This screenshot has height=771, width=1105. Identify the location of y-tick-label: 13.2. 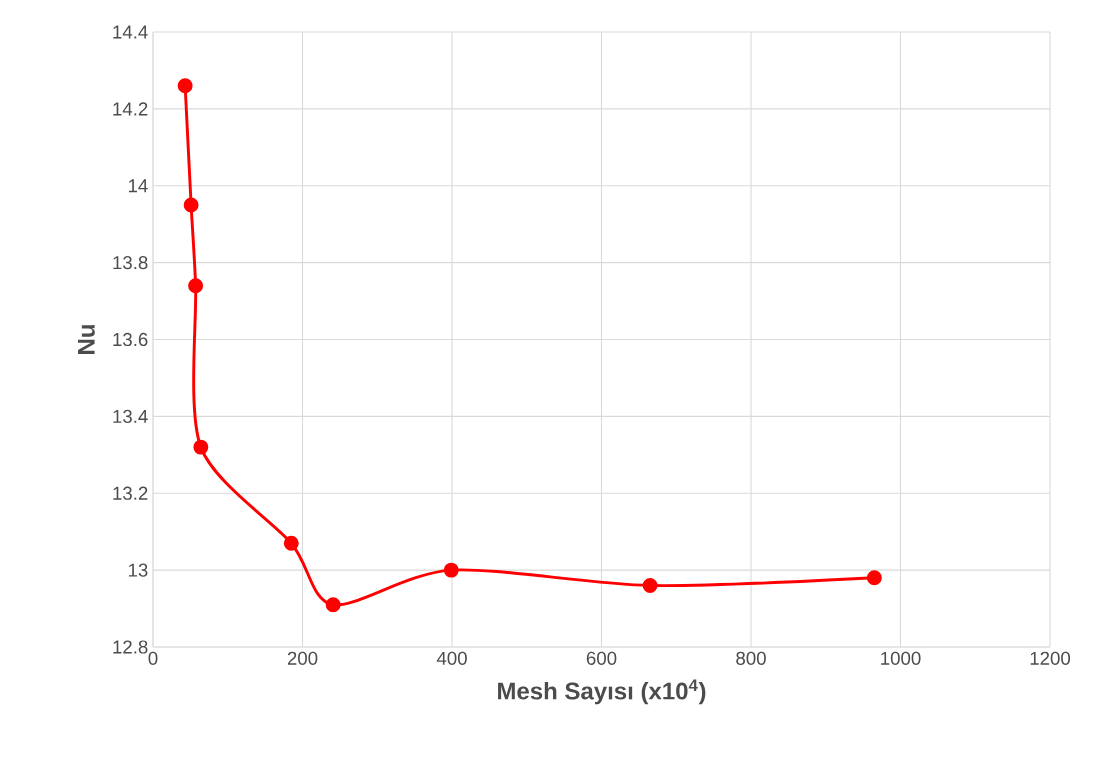
(130, 493).